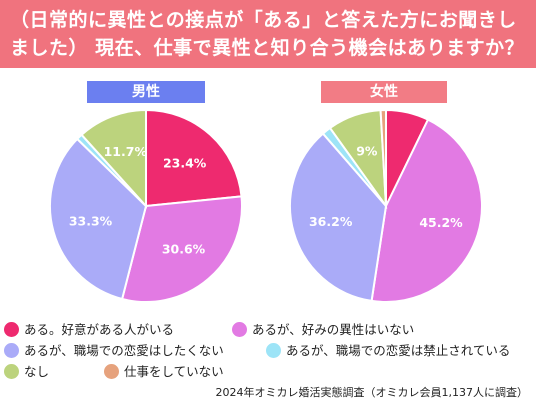 The image size is (536, 402). What do you see at coordinates (91, 221) in the screenshot?
I see `male-slice-label-2: 33.3%` at bounding box center [91, 221].